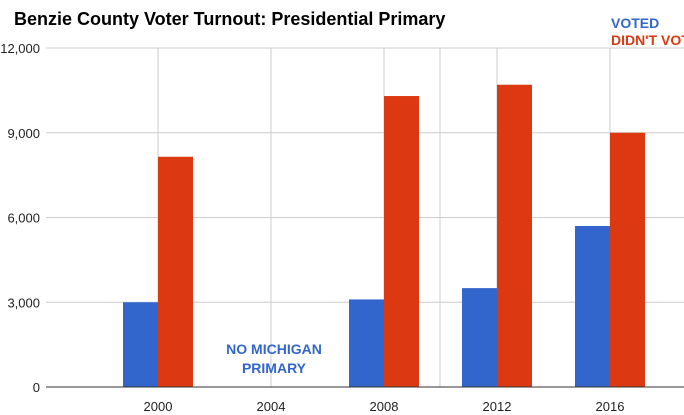 The image size is (684, 415). Describe the element at coordinates (627, 259) in the screenshot. I see `bar-didnt-vote-2016` at that location.